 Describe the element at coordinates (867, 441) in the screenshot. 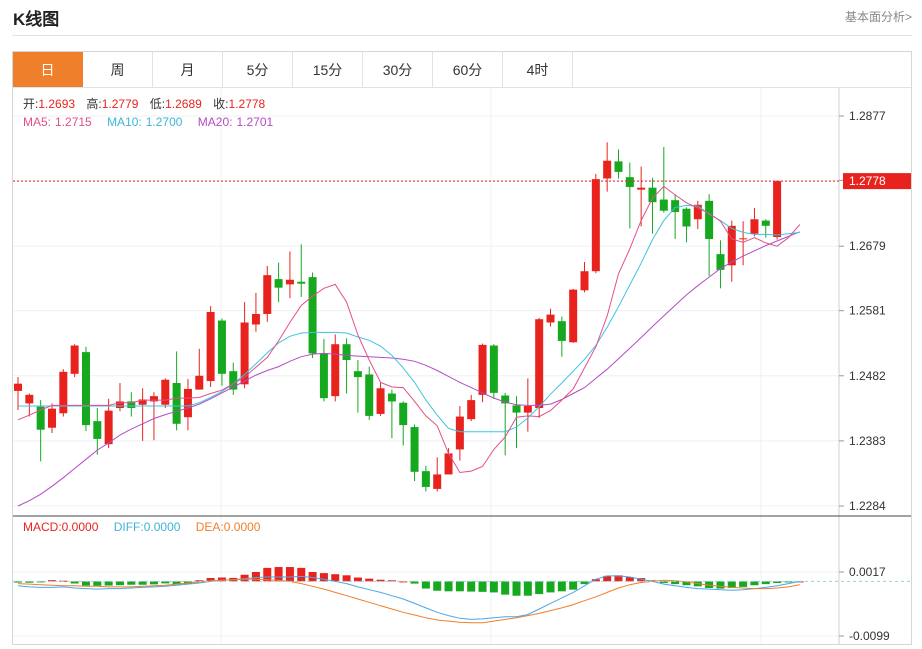

I see `price-tick-label: 1.2383` at that location.